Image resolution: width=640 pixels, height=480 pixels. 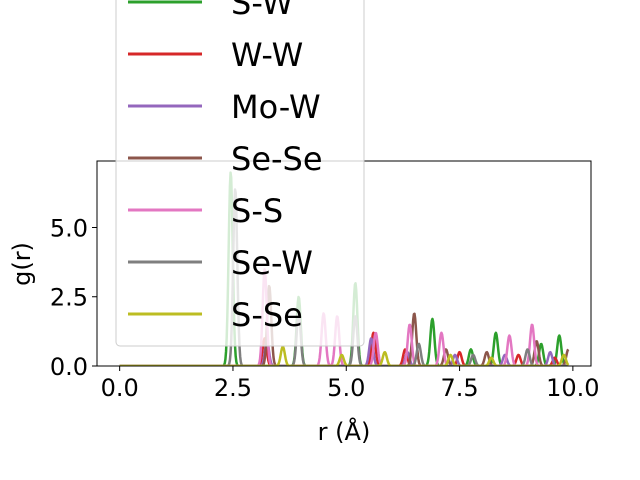 I want to click on x-axis-ticks: 0.0 2.5 5.0 7.5 10.0, so click(x=350, y=384).